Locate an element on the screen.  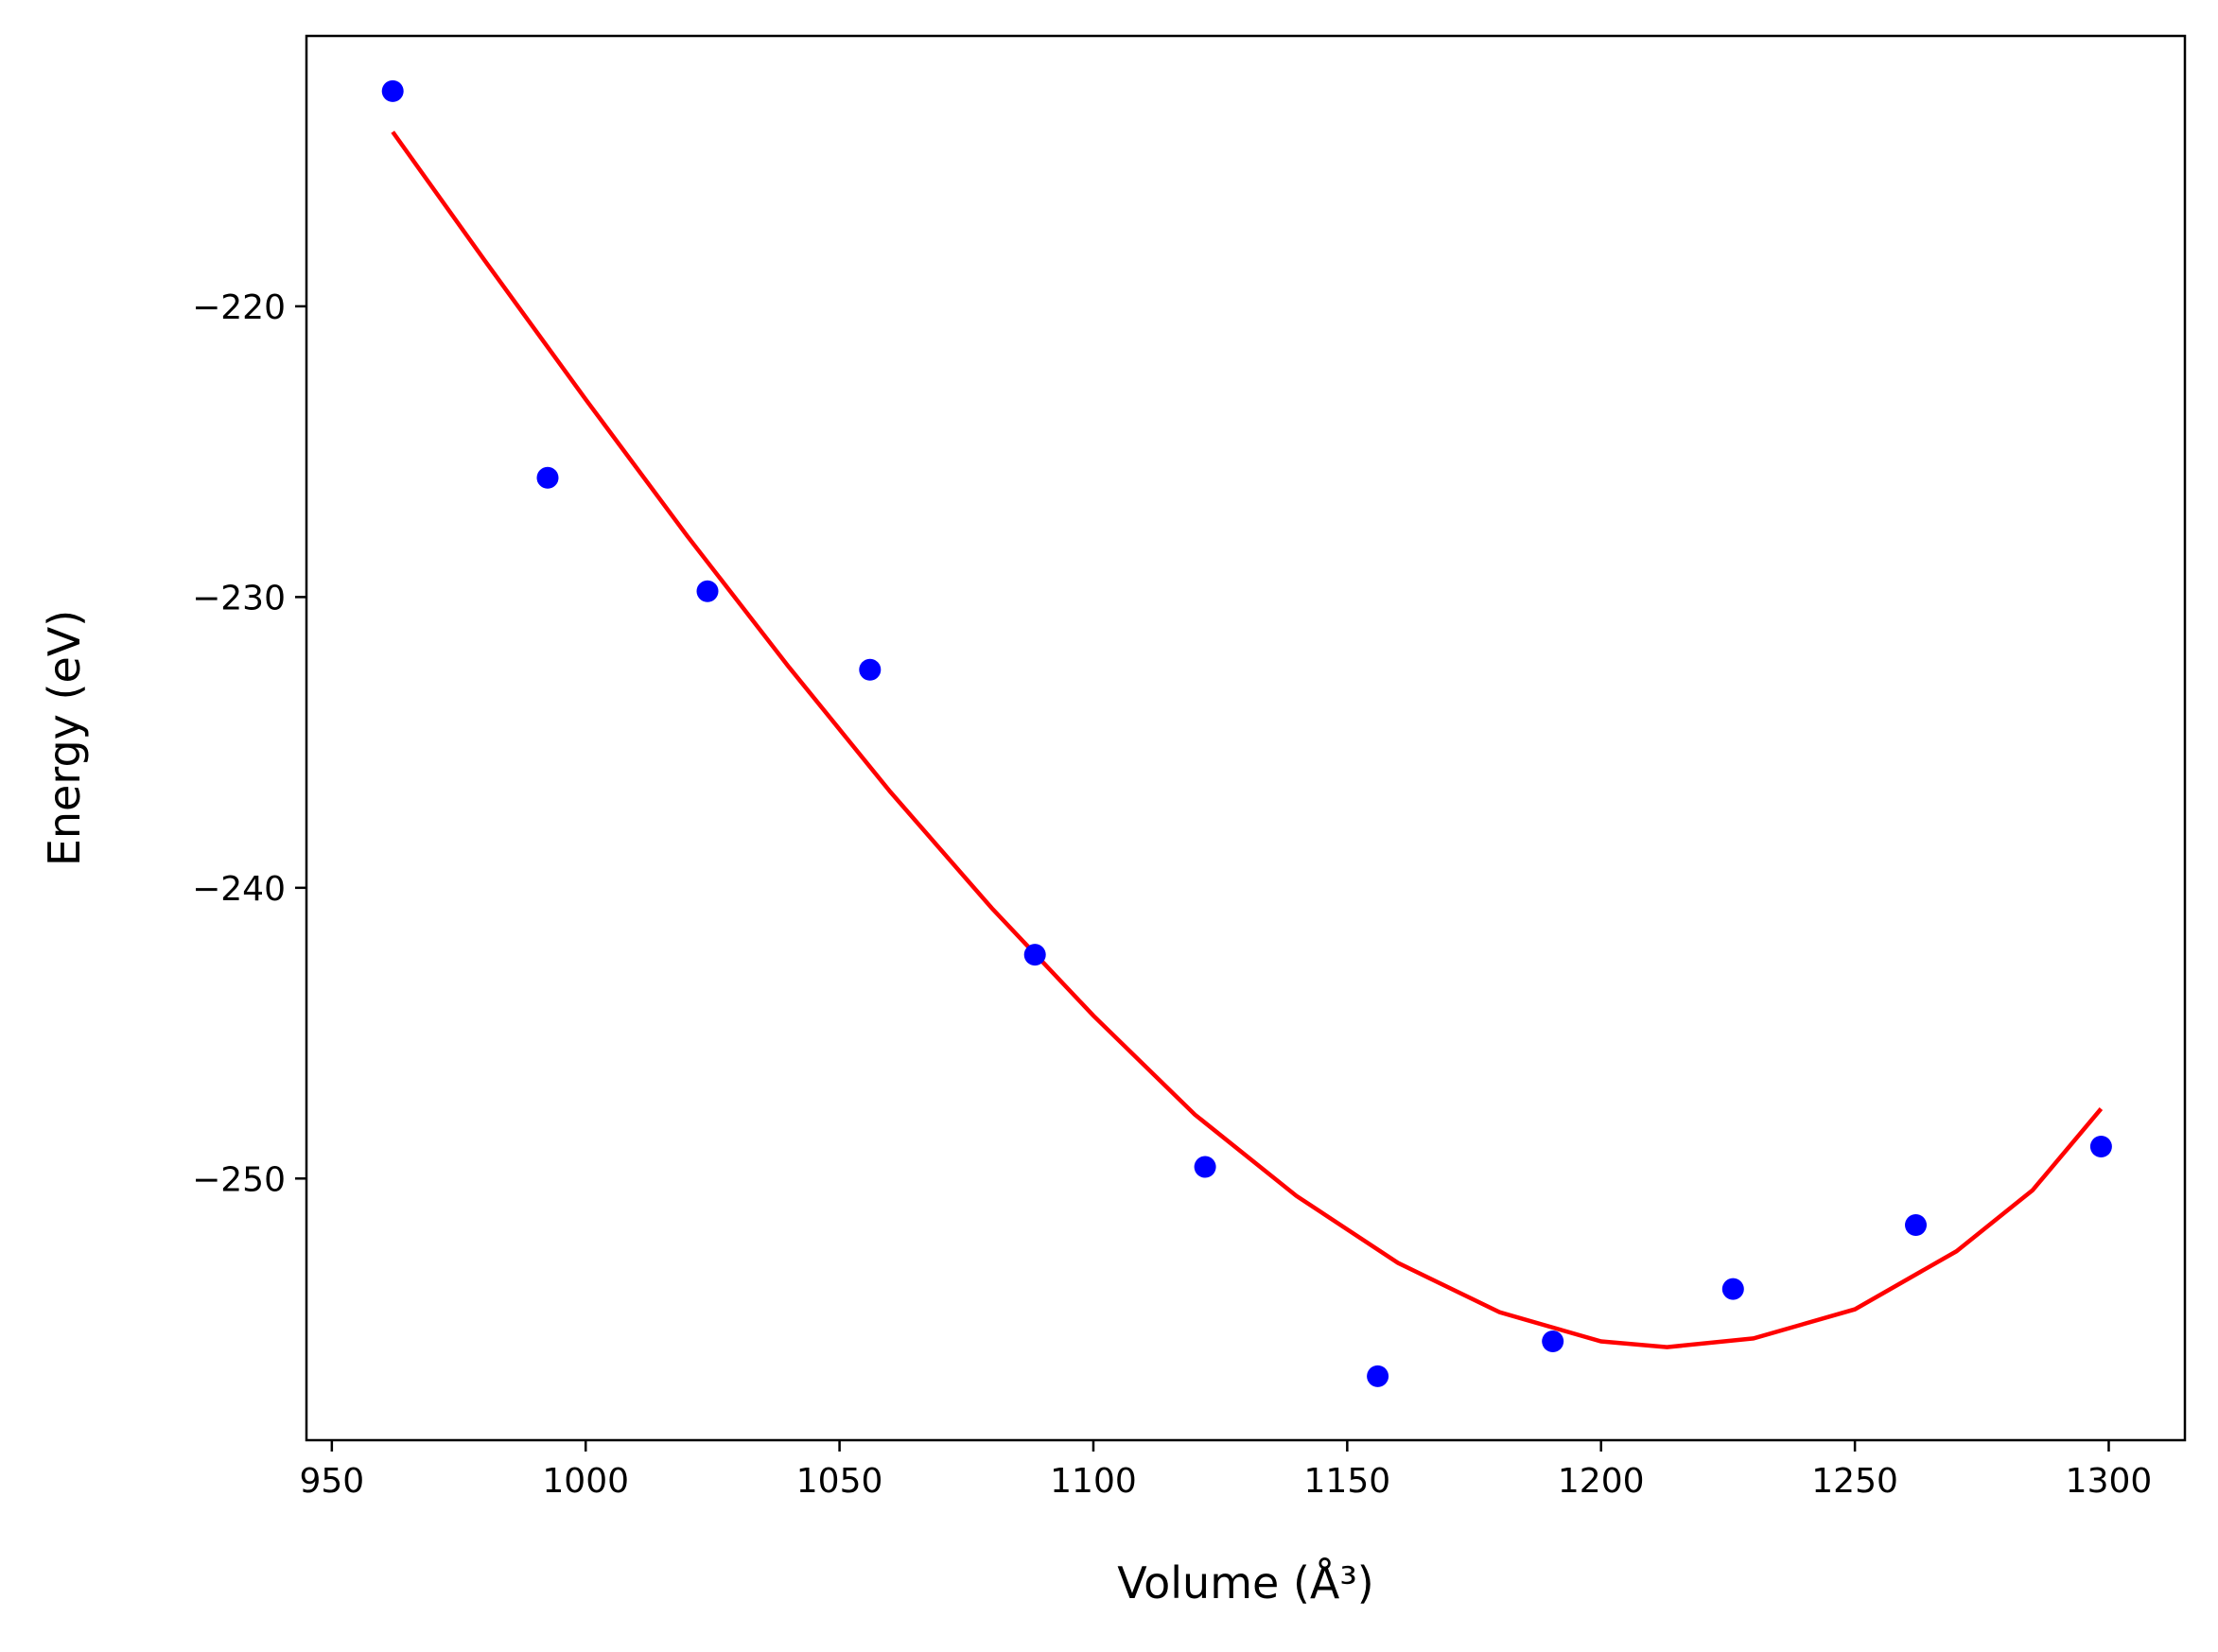
y-tick-label: −240 is located at coordinates (239, 890).